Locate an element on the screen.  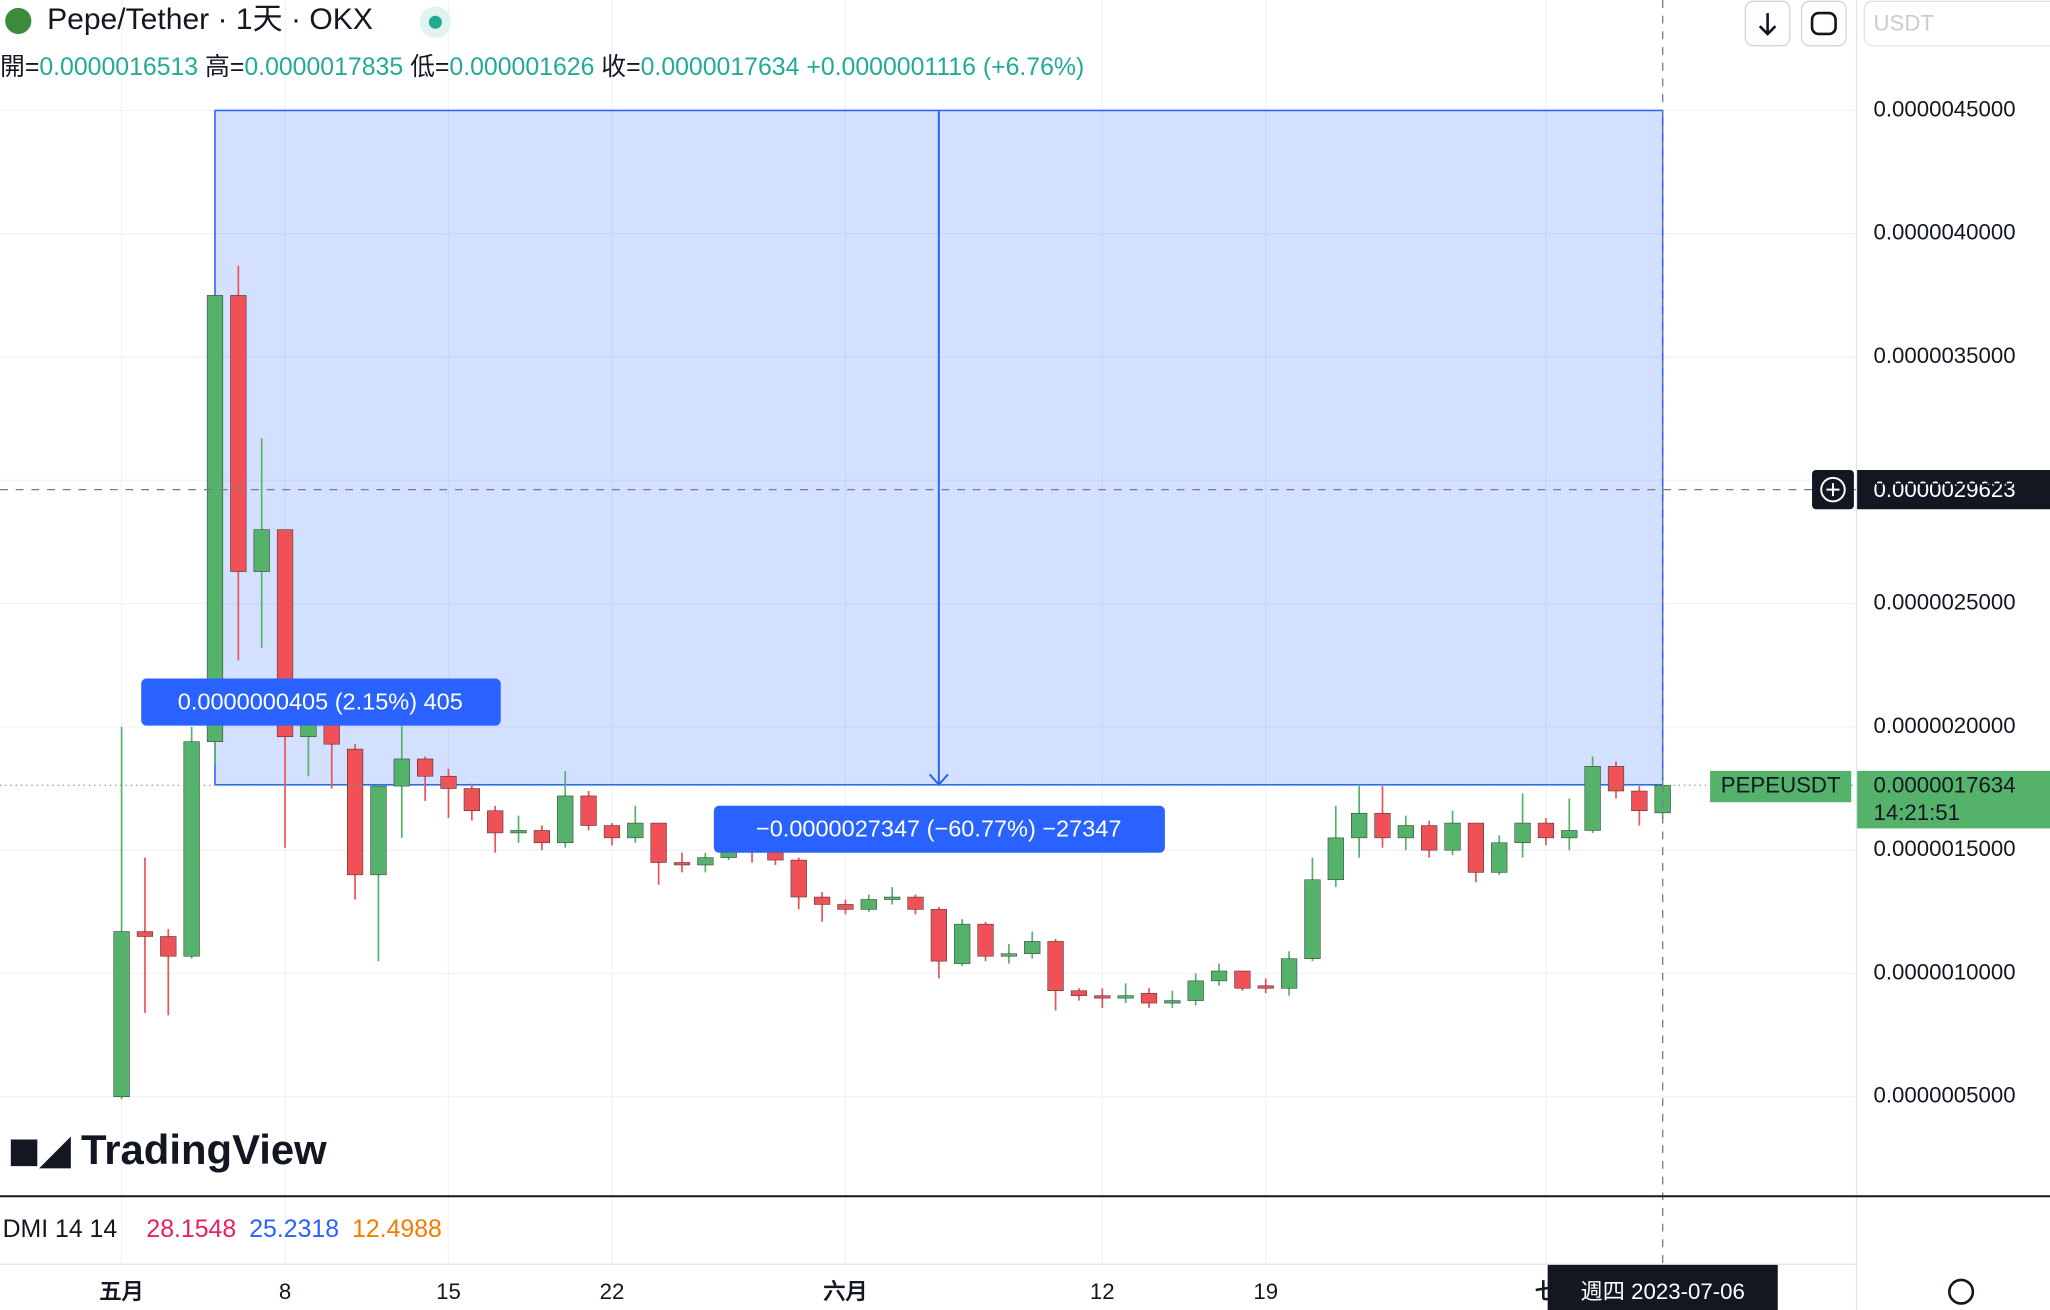
refresh-button is located at coordinates (1823, 23).